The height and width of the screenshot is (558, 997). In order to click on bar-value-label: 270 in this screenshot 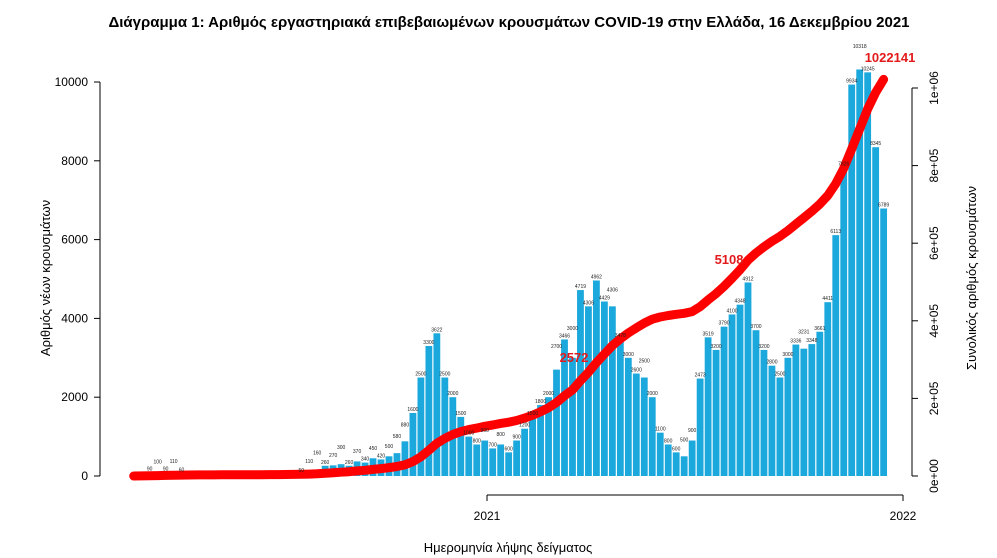, I will do `click(333, 456)`.